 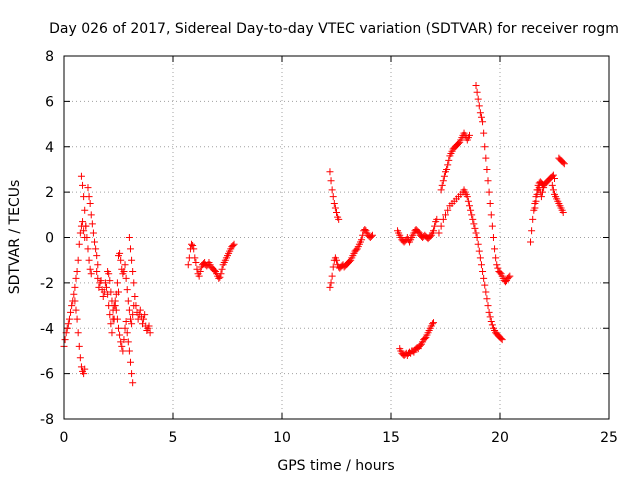 What do you see at coordinates (417, 230) in the screenshot?
I see `series-prn-l` at bounding box center [417, 230].